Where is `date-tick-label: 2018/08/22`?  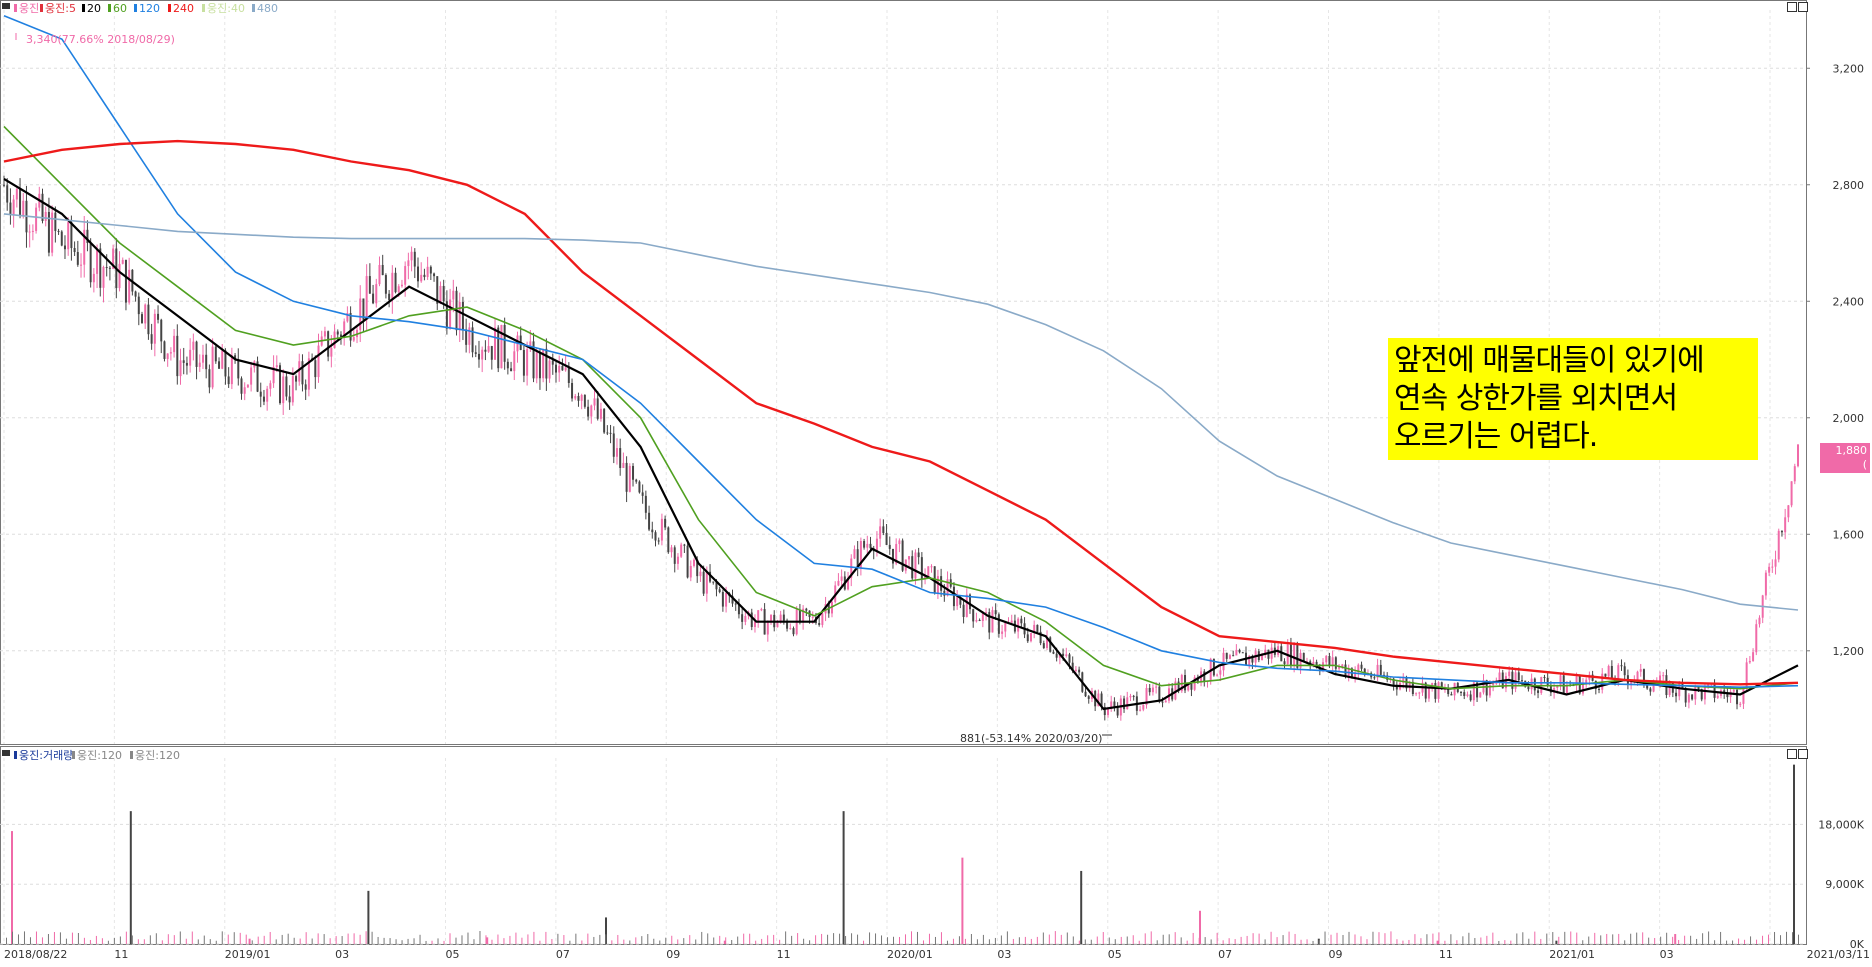 date-tick-label: 2018/08/22 is located at coordinates (35, 954).